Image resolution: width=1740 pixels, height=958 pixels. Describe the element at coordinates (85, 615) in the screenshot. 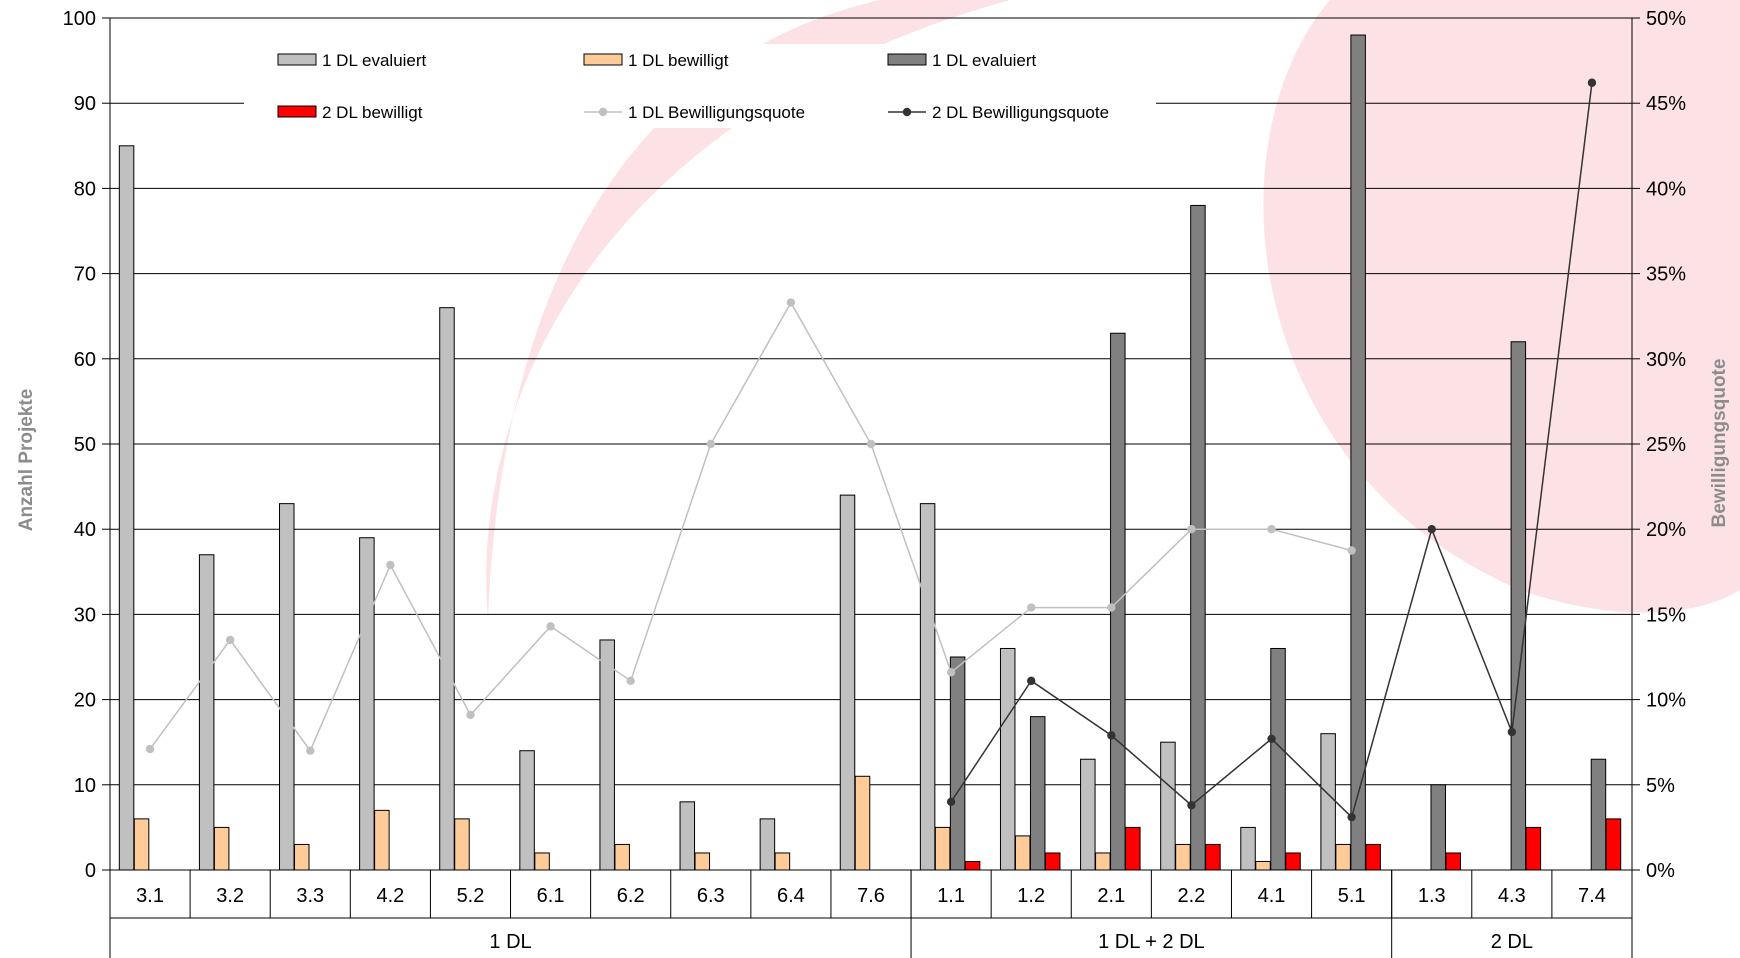

I see `y-tick-label: 30` at that location.